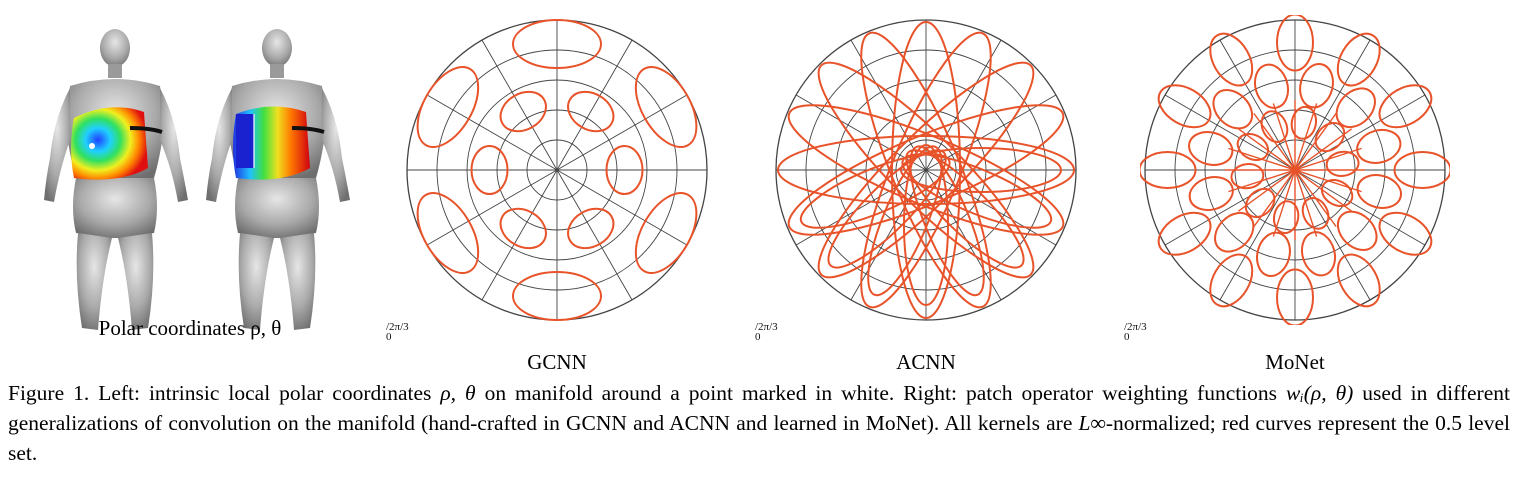  I want to click on monet-tick-stub: /2π/3 0, so click(1135, 332).